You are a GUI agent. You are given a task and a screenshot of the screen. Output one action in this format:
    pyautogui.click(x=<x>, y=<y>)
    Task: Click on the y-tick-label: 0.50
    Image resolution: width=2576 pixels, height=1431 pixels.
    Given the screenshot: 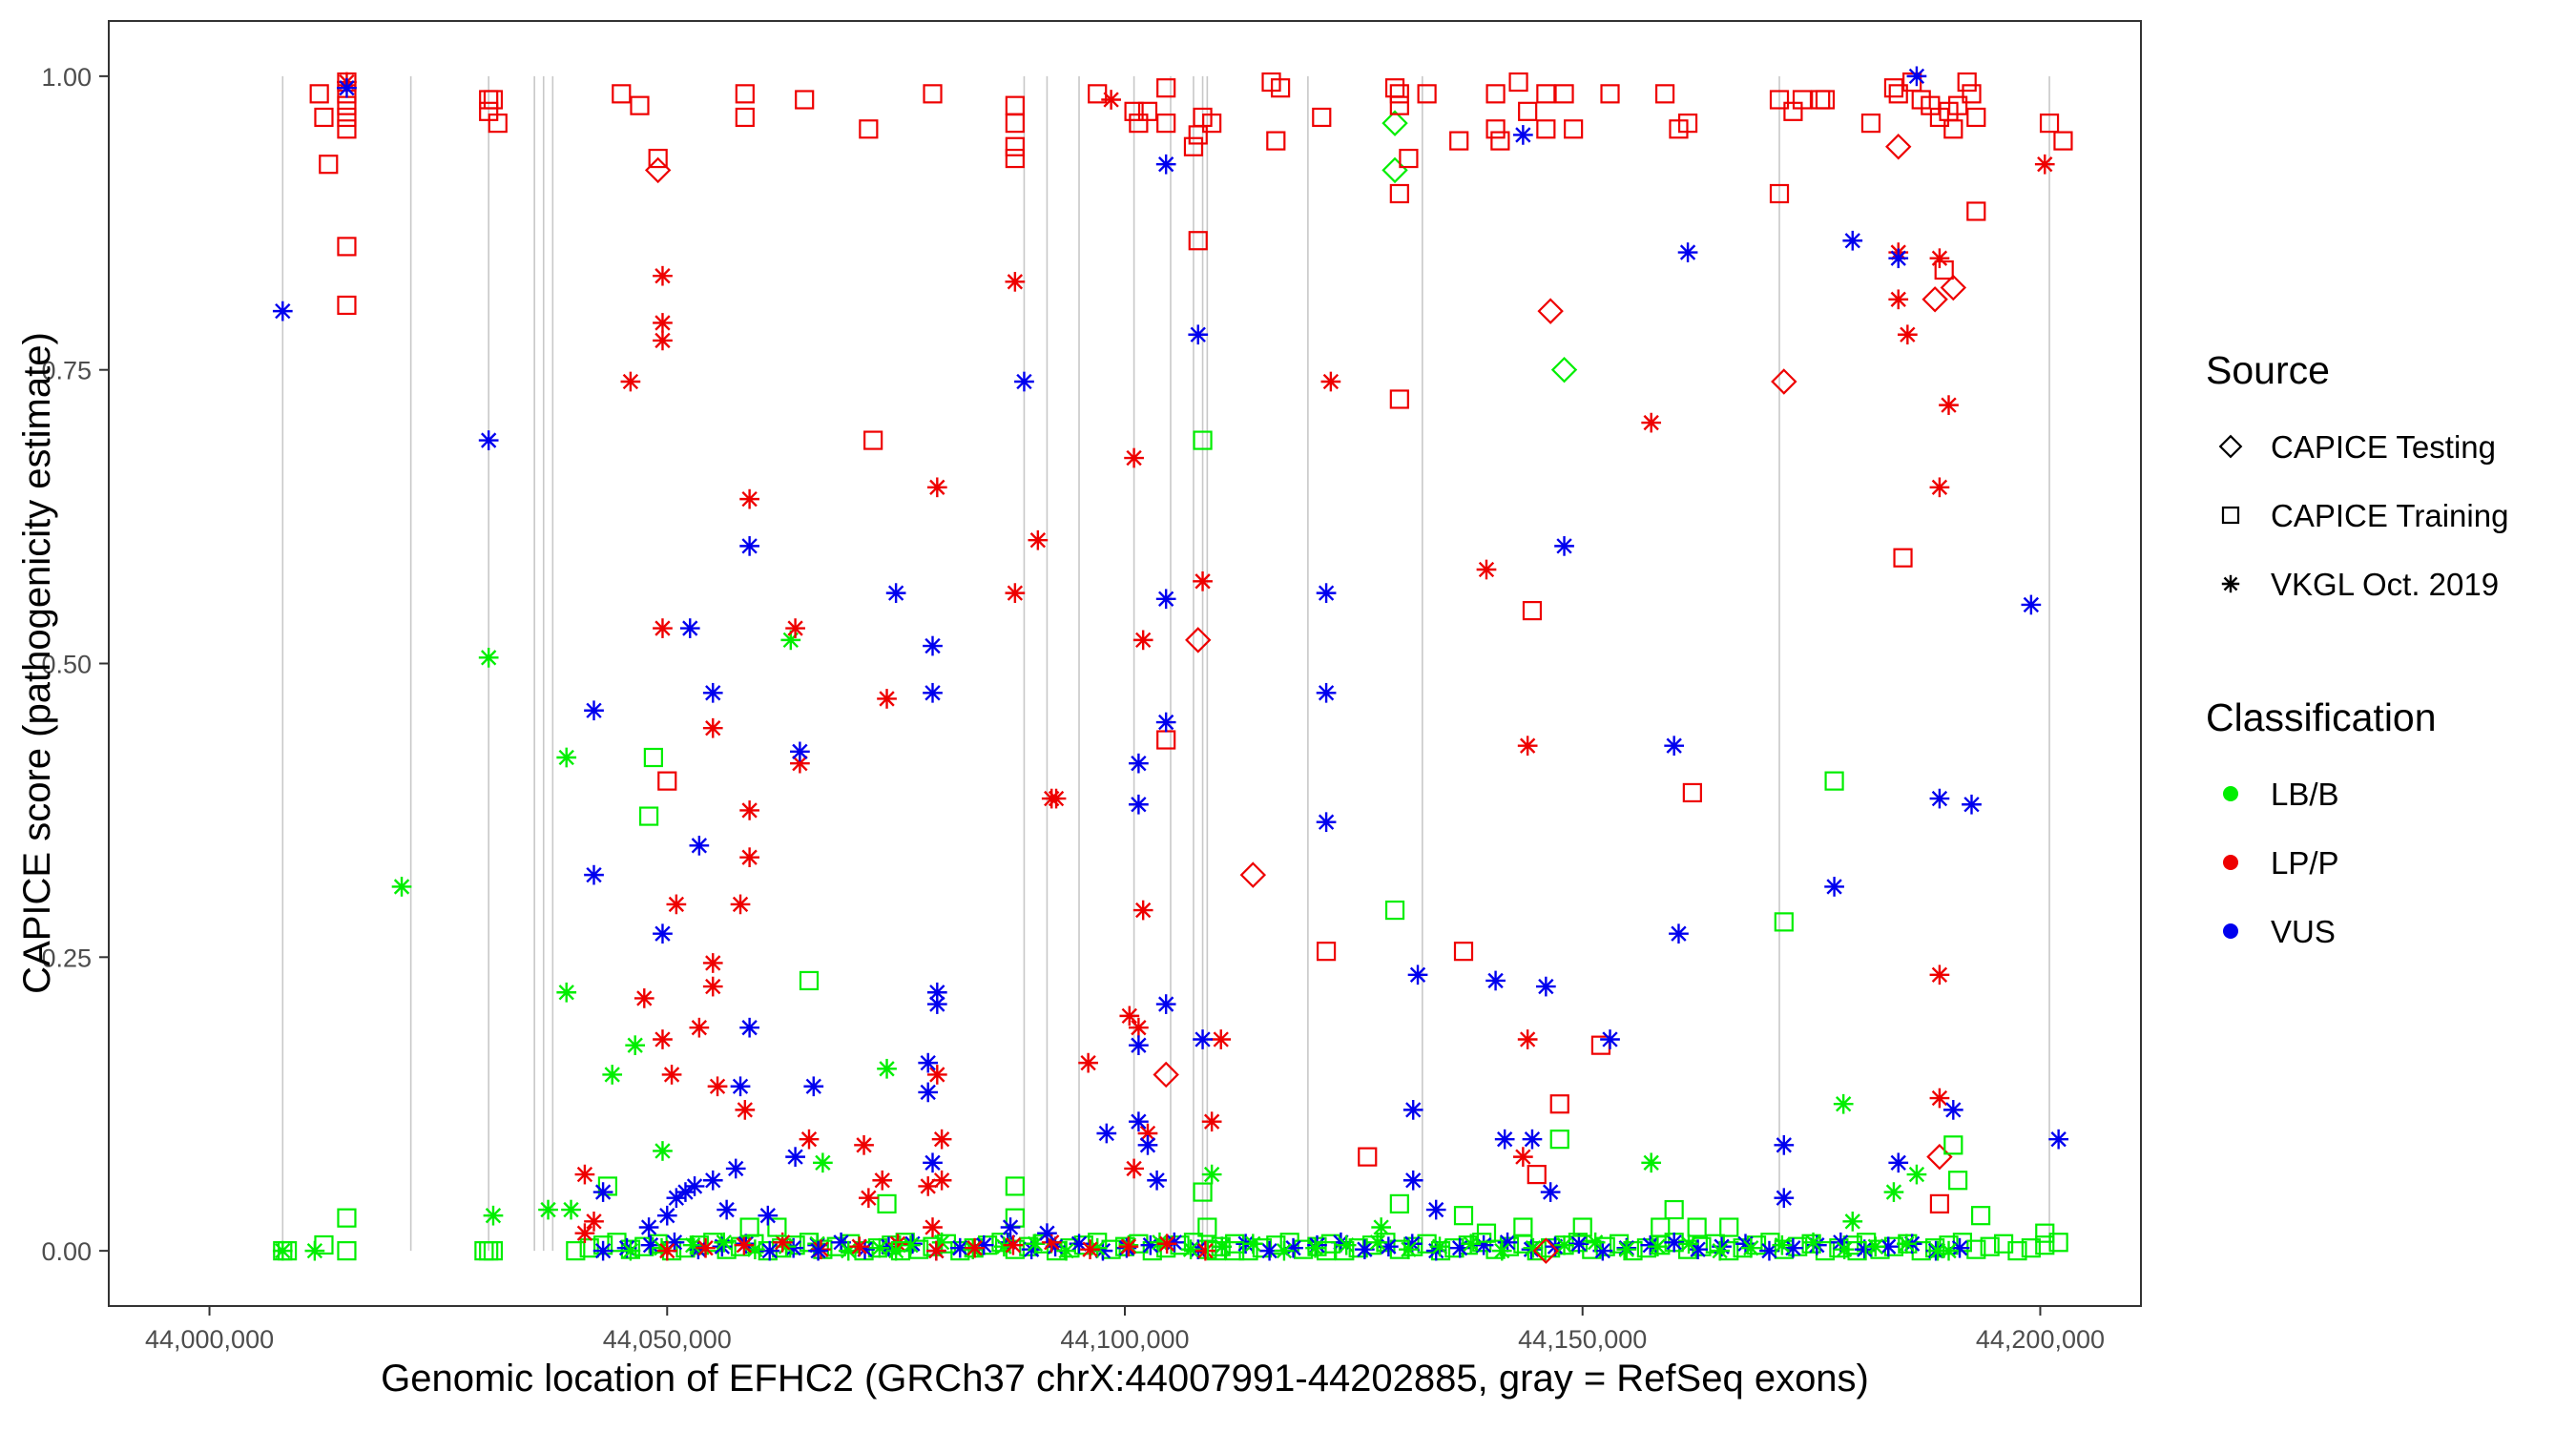 What is the action you would take?
    pyautogui.click(x=66, y=665)
    